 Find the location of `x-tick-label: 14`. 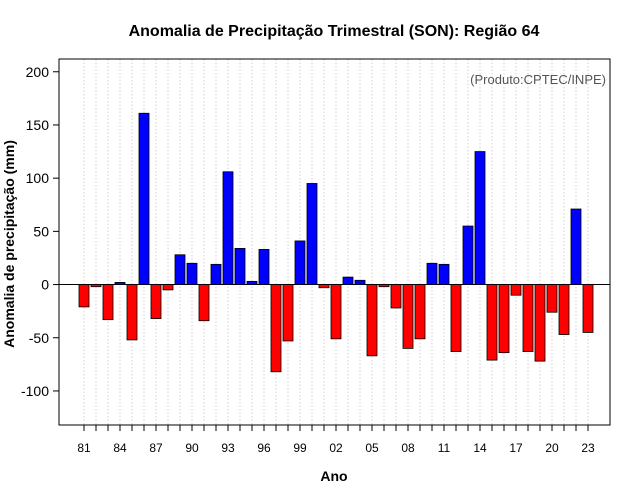

x-tick-label: 14 is located at coordinates (480, 448).